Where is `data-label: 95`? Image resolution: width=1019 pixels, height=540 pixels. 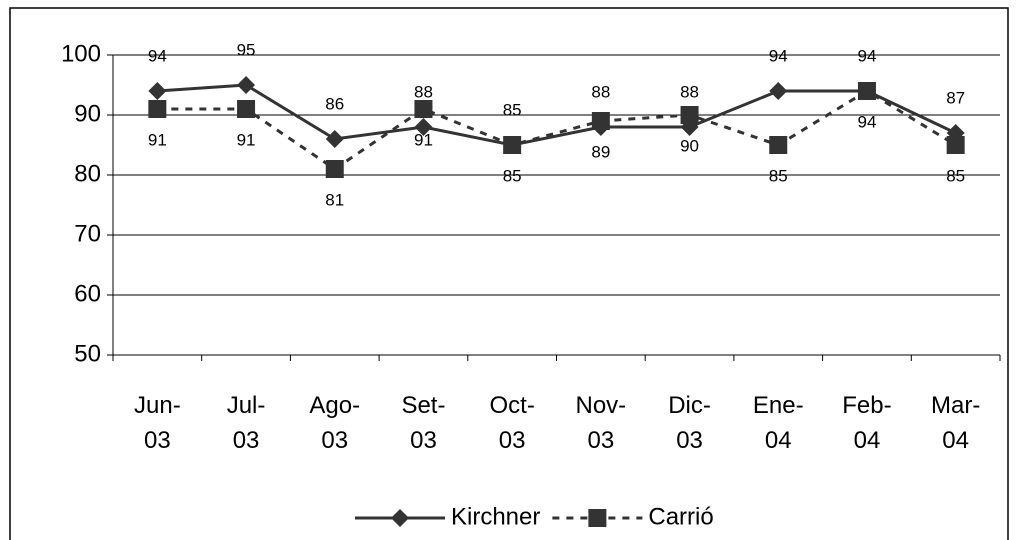 data-label: 95 is located at coordinates (246, 49).